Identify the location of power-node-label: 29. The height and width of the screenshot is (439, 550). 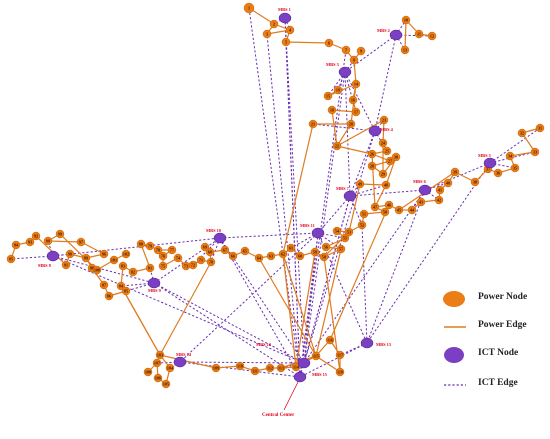
(383, 174).